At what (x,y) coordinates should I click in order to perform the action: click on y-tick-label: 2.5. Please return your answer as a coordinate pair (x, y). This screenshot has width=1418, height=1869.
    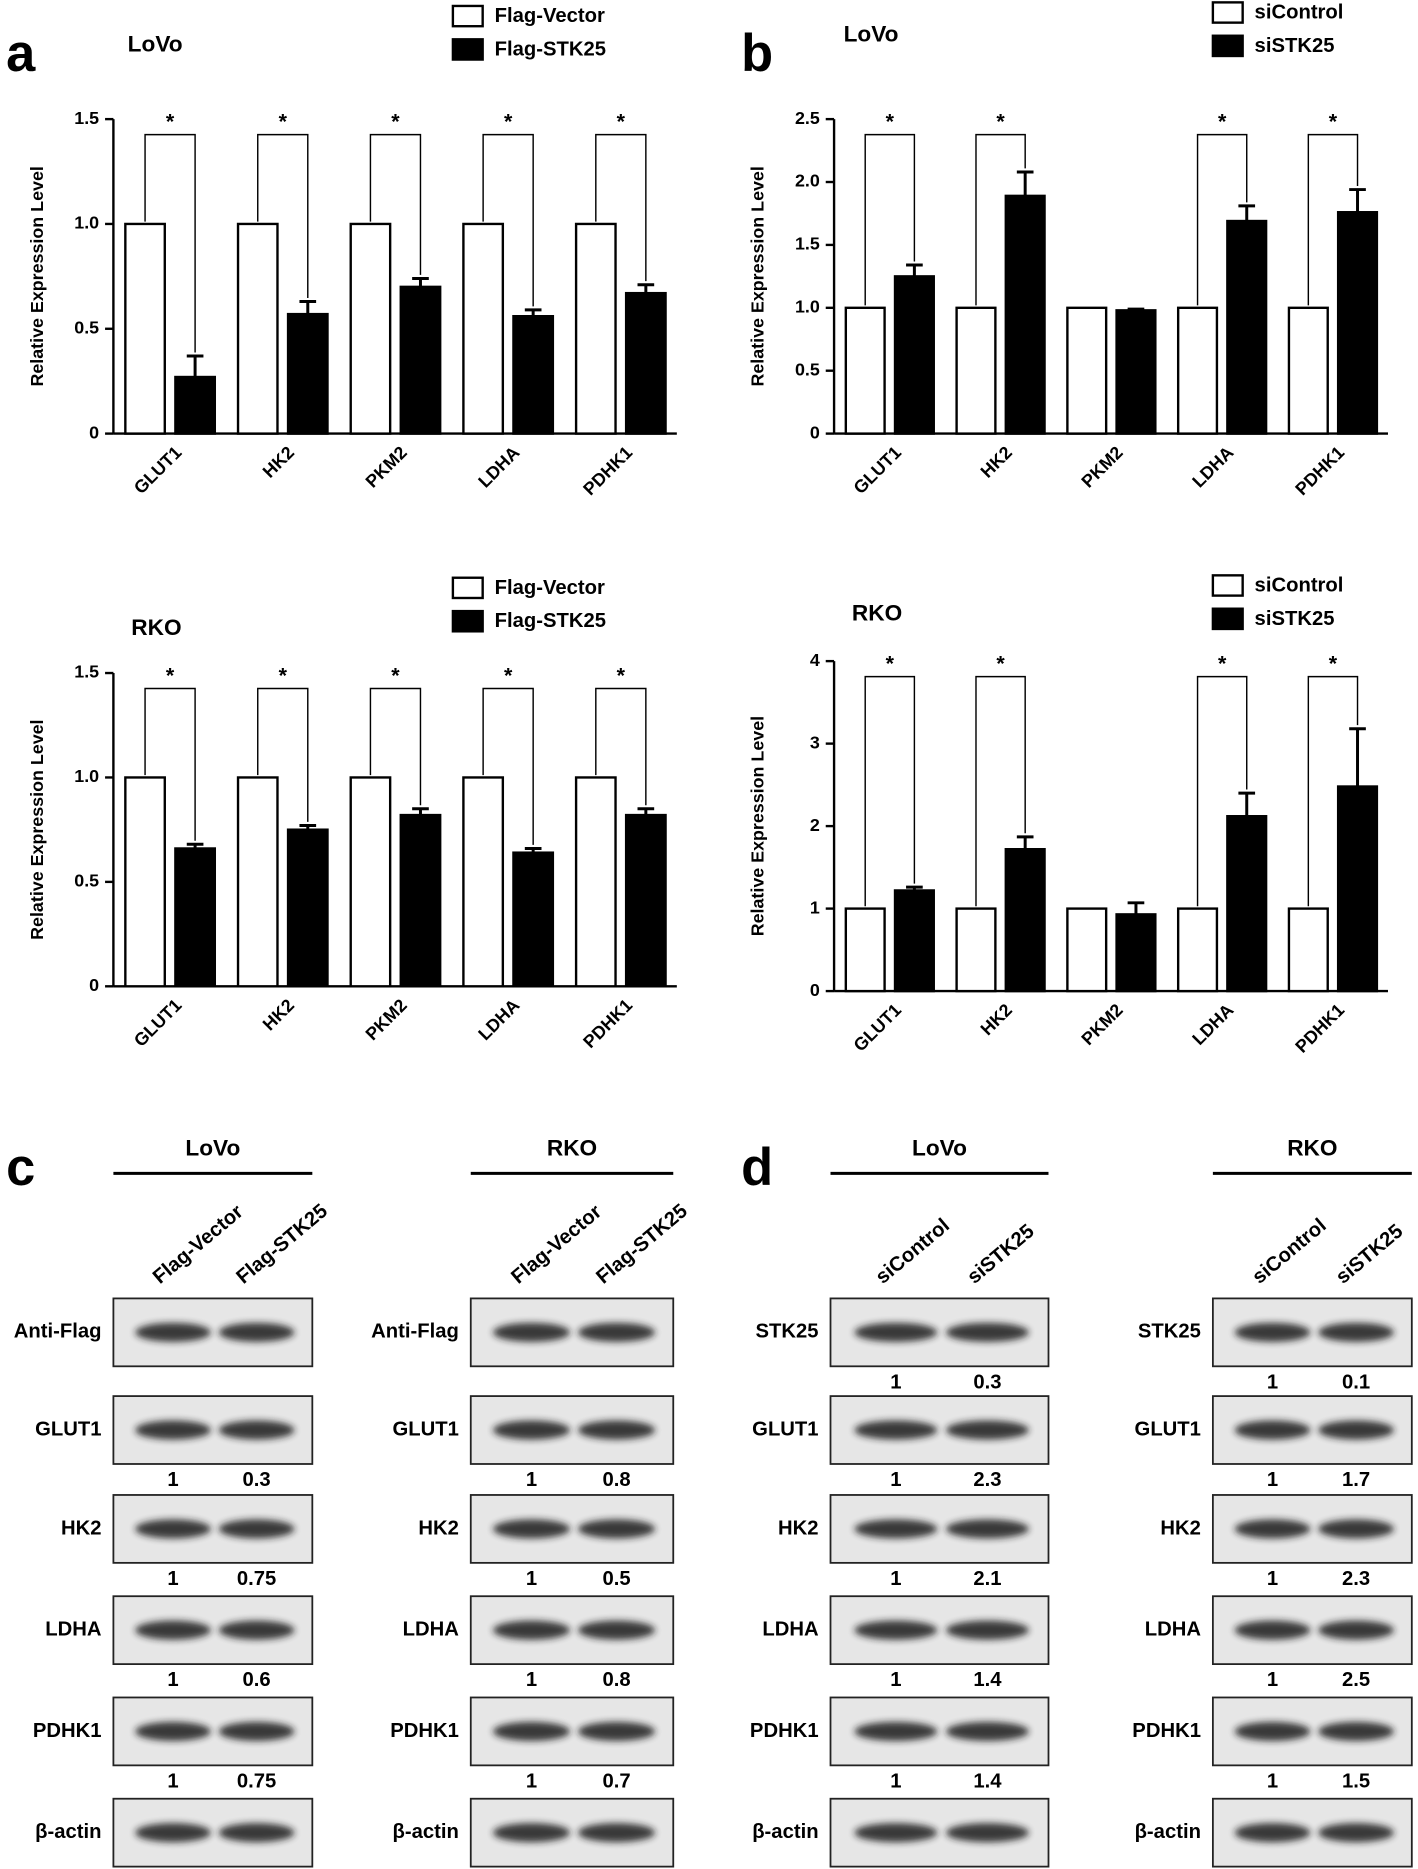
    Looking at the image, I should click on (807, 118).